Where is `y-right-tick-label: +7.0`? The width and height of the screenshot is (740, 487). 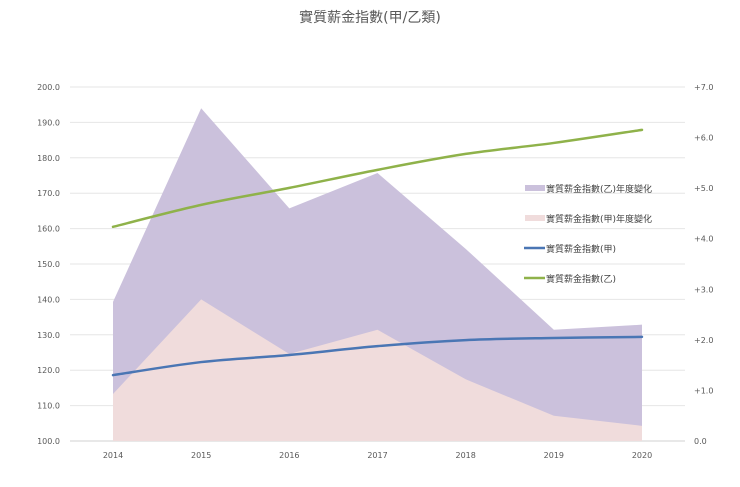
y-right-tick-label: +7.0 is located at coordinates (703, 87).